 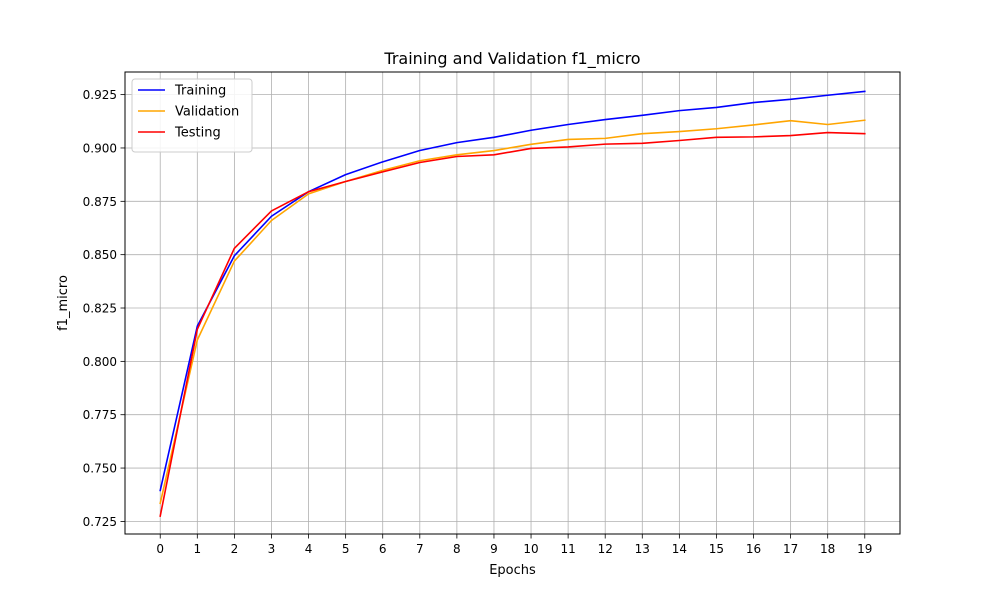 What do you see at coordinates (827, 549) in the screenshot?
I see `x-tick-label: 18` at bounding box center [827, 549].